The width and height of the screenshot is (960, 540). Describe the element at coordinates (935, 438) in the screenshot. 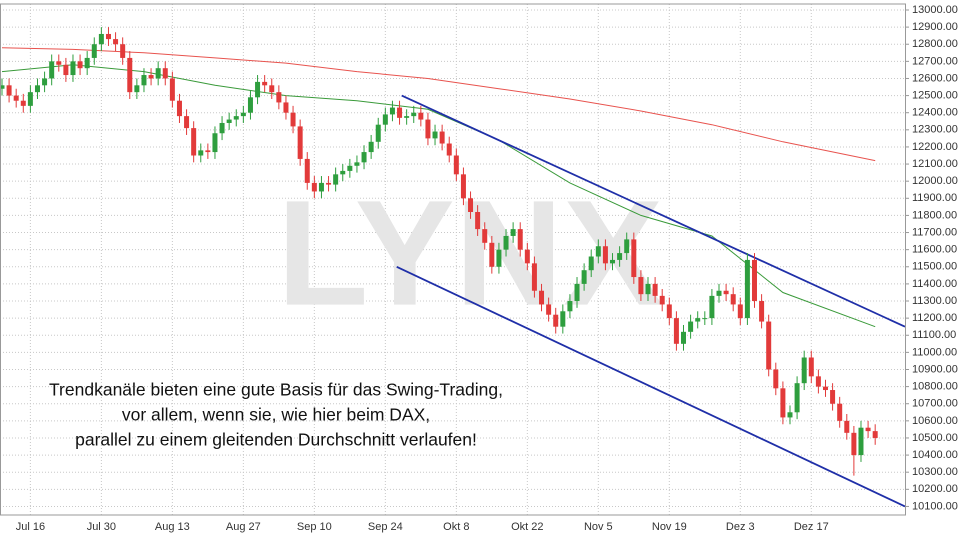

I see `y-tick-label: 10500.00` at that location.